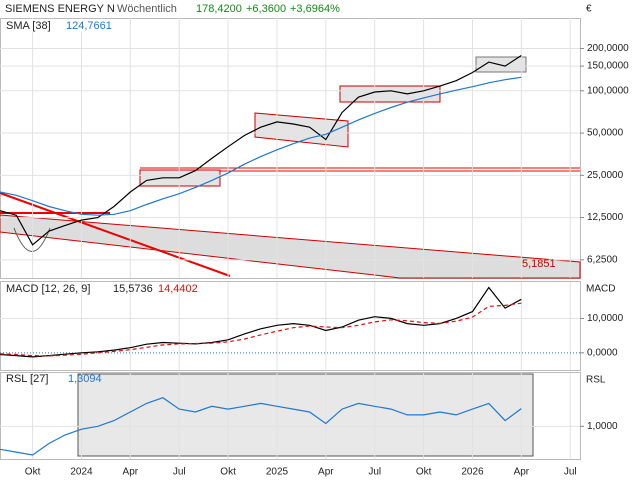 The height and width of the screenshot is (480, 640). What do you see at coordinates (605, 133) in the screenshot?
I see `y-tick-label: 50,0000` at bounding box center [605, 133].